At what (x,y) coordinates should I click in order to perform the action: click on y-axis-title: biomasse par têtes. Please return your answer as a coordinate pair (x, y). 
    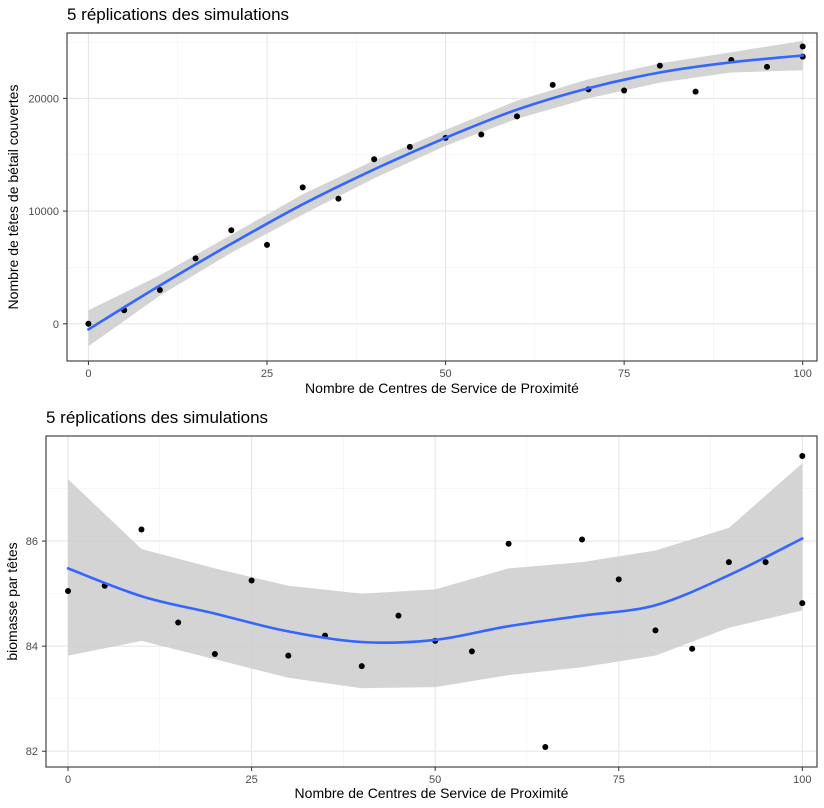
    Looking at the image, I should click on (12, 601).